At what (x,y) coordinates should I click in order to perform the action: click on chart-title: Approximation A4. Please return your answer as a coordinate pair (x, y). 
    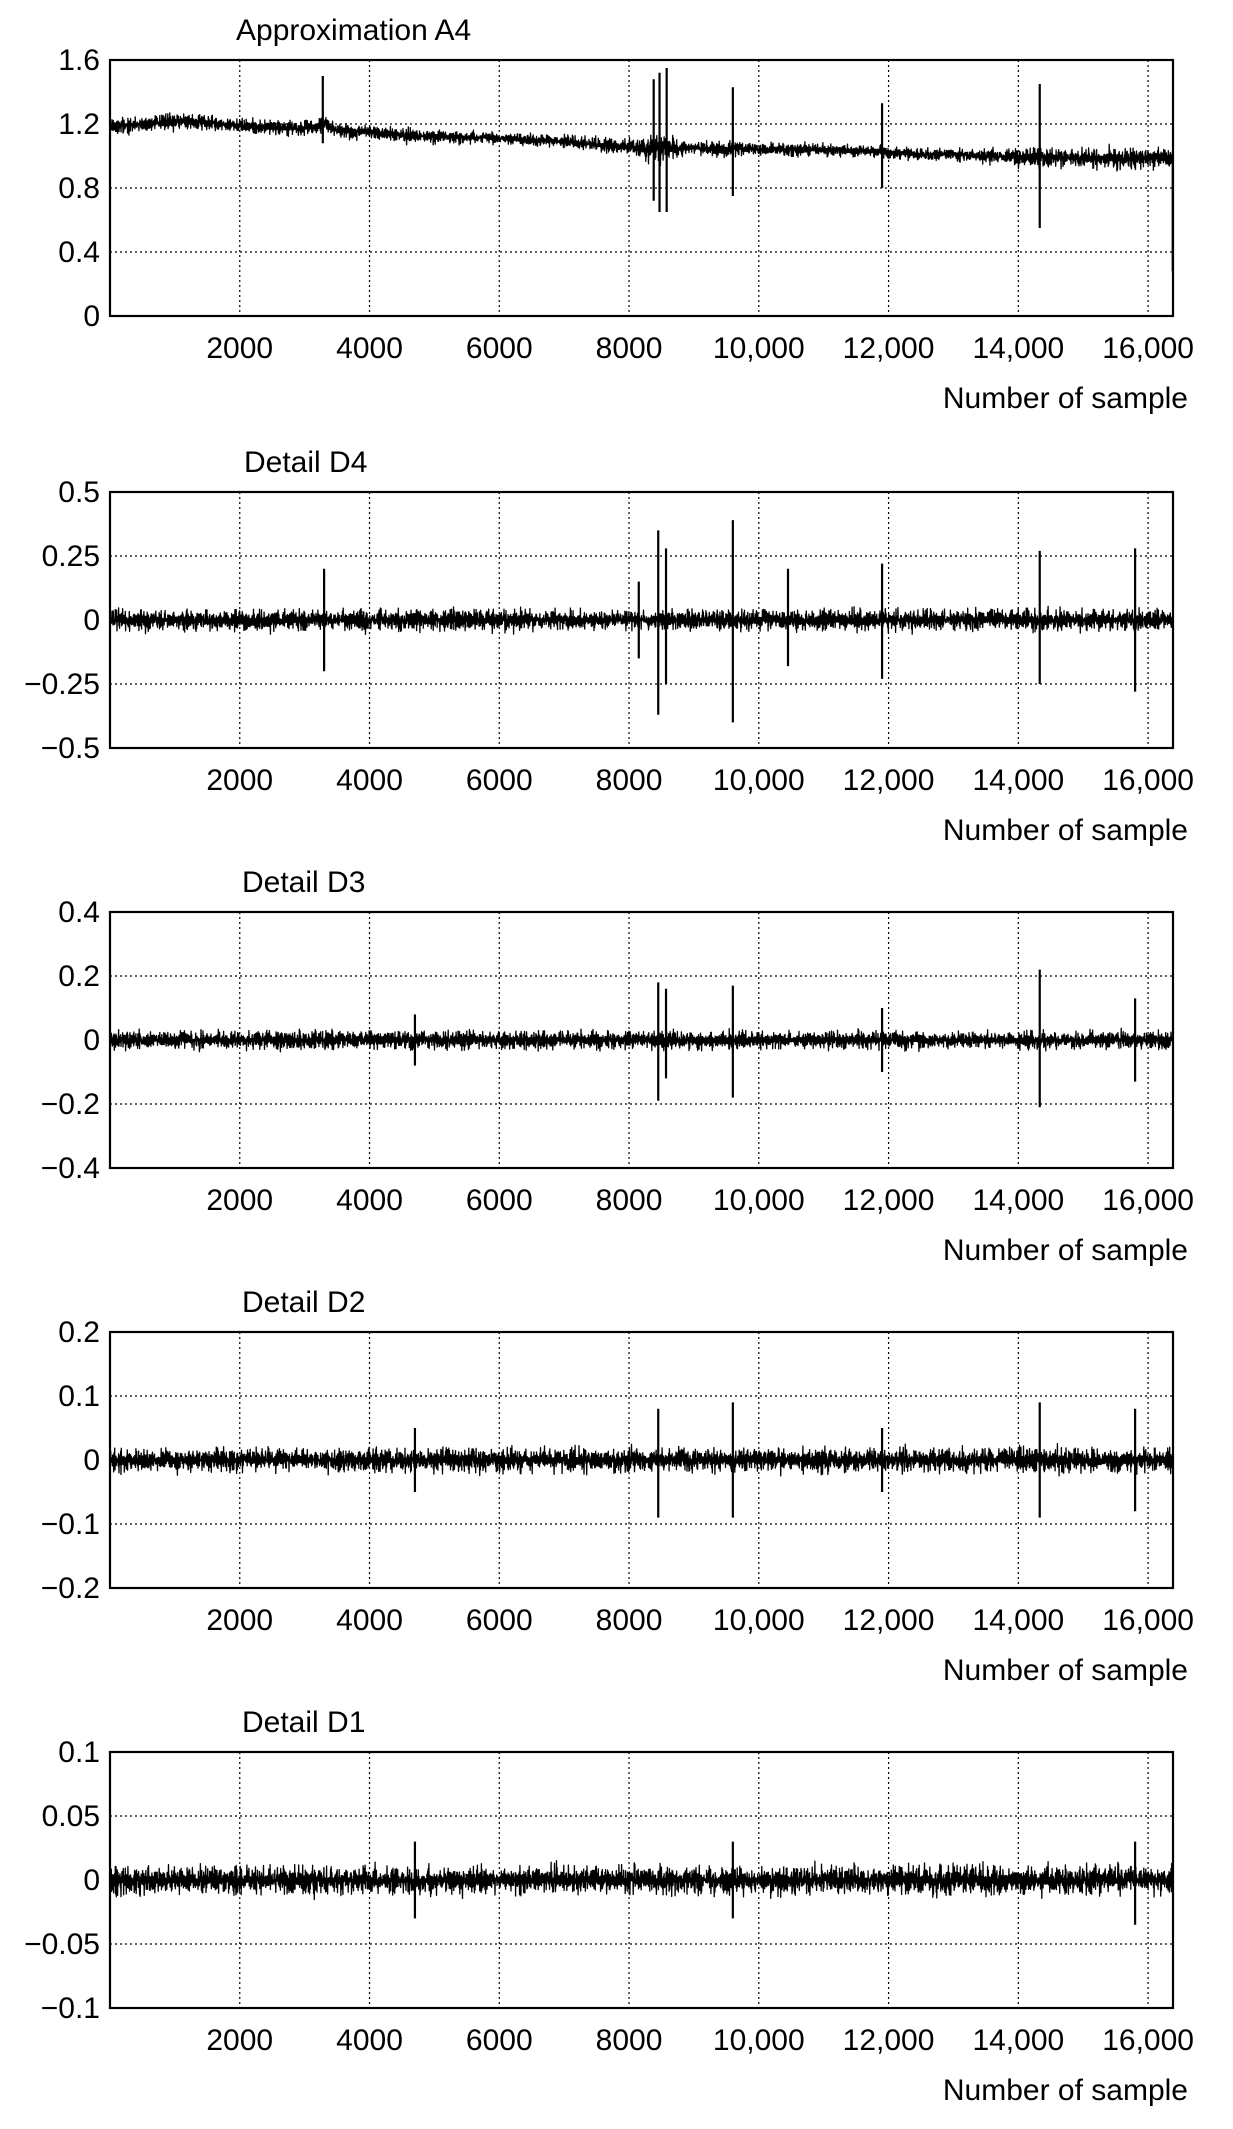
    Looking at the image, I should click on (354, 30).